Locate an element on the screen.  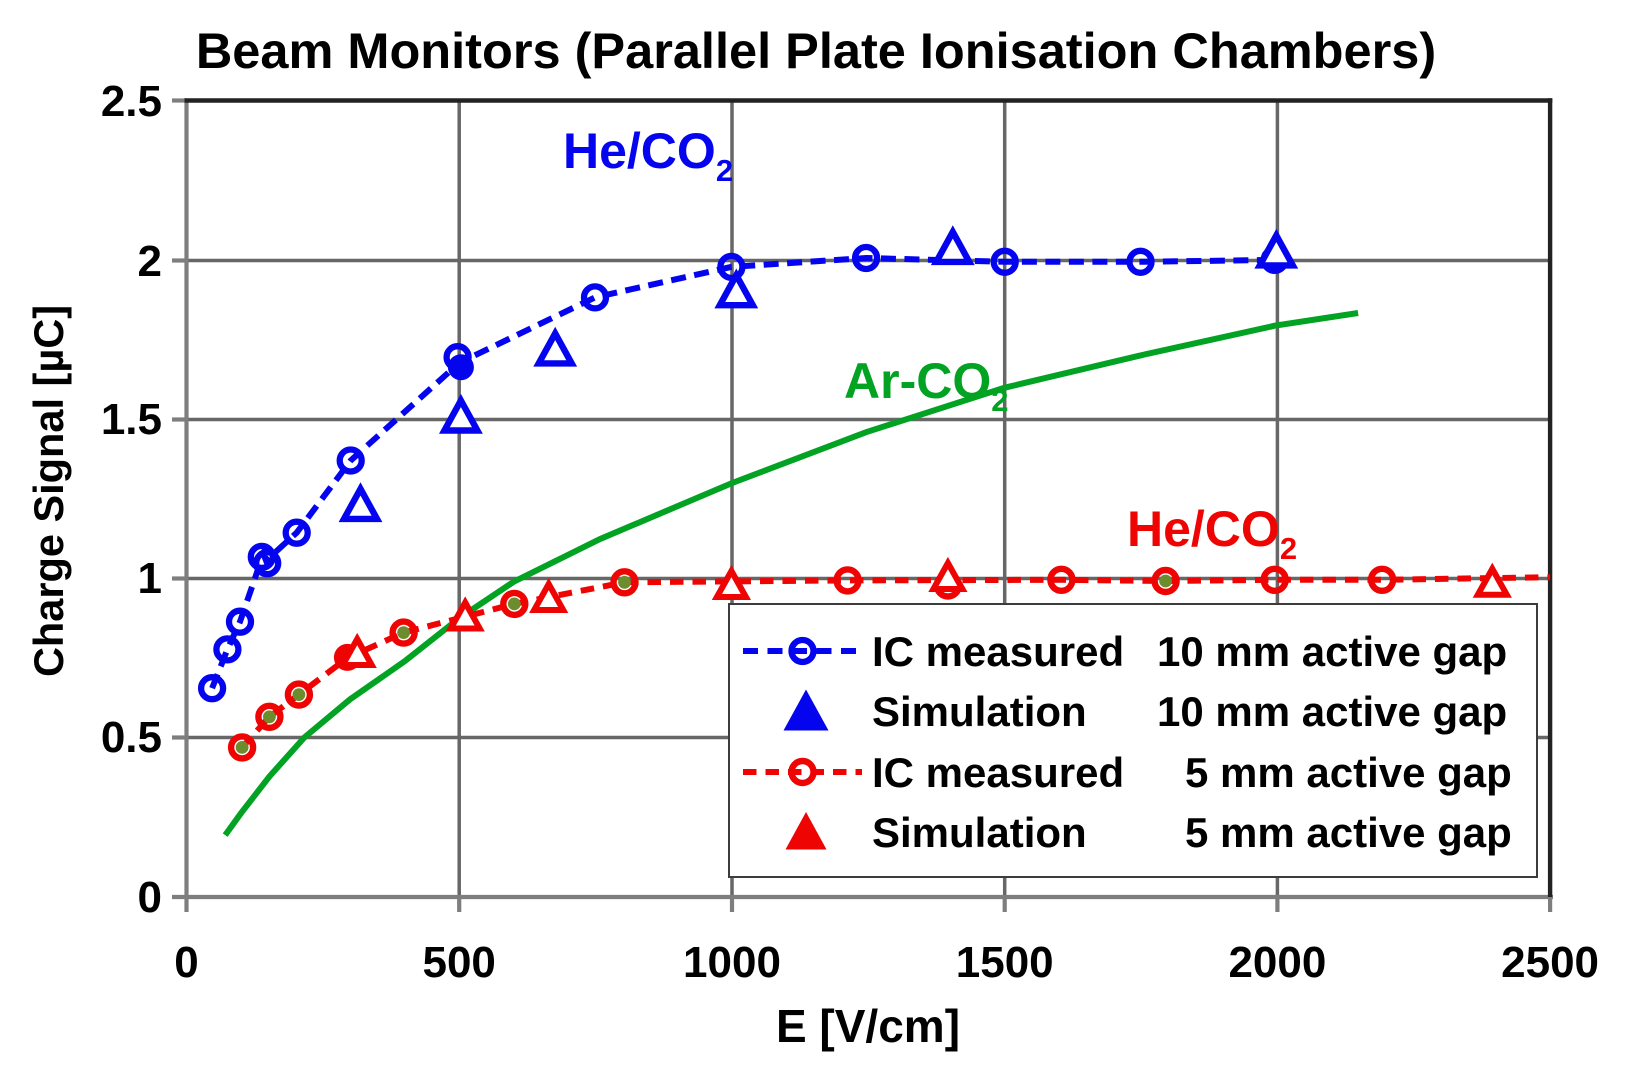
svg-text: 0.5 is located at coordinates (131, 737).